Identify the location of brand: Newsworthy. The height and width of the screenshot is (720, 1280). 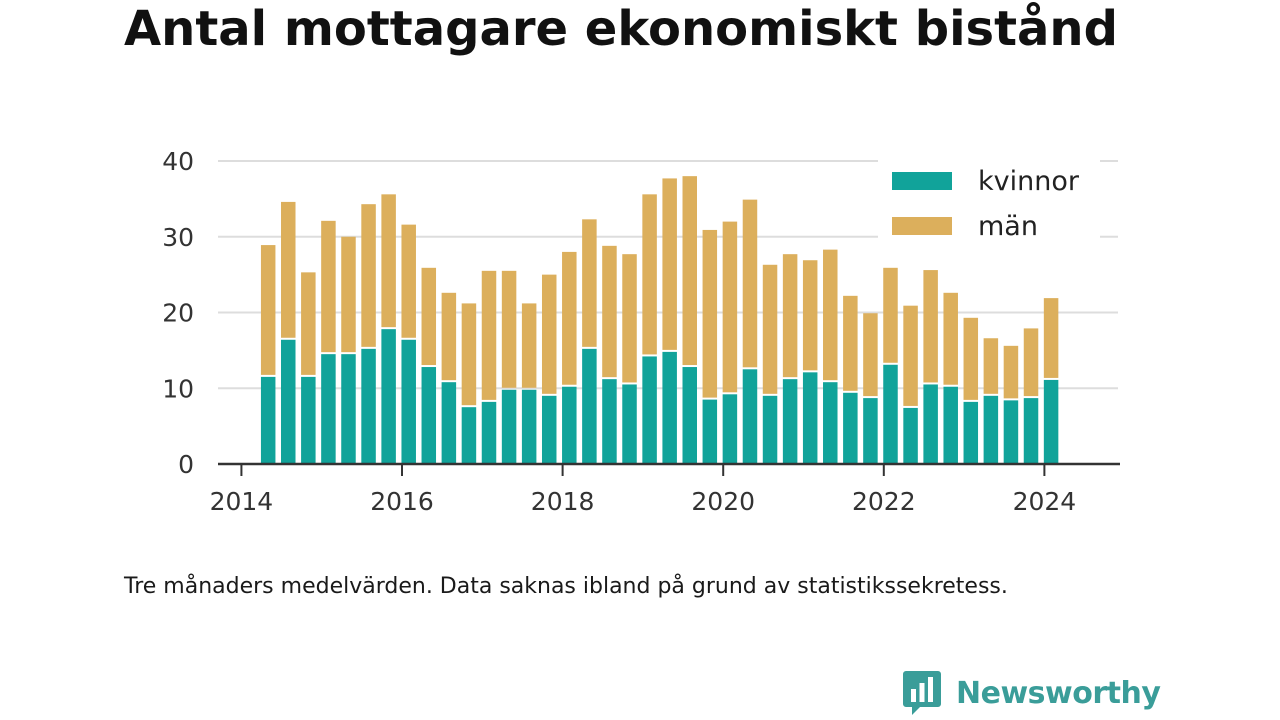
(1031, 693).